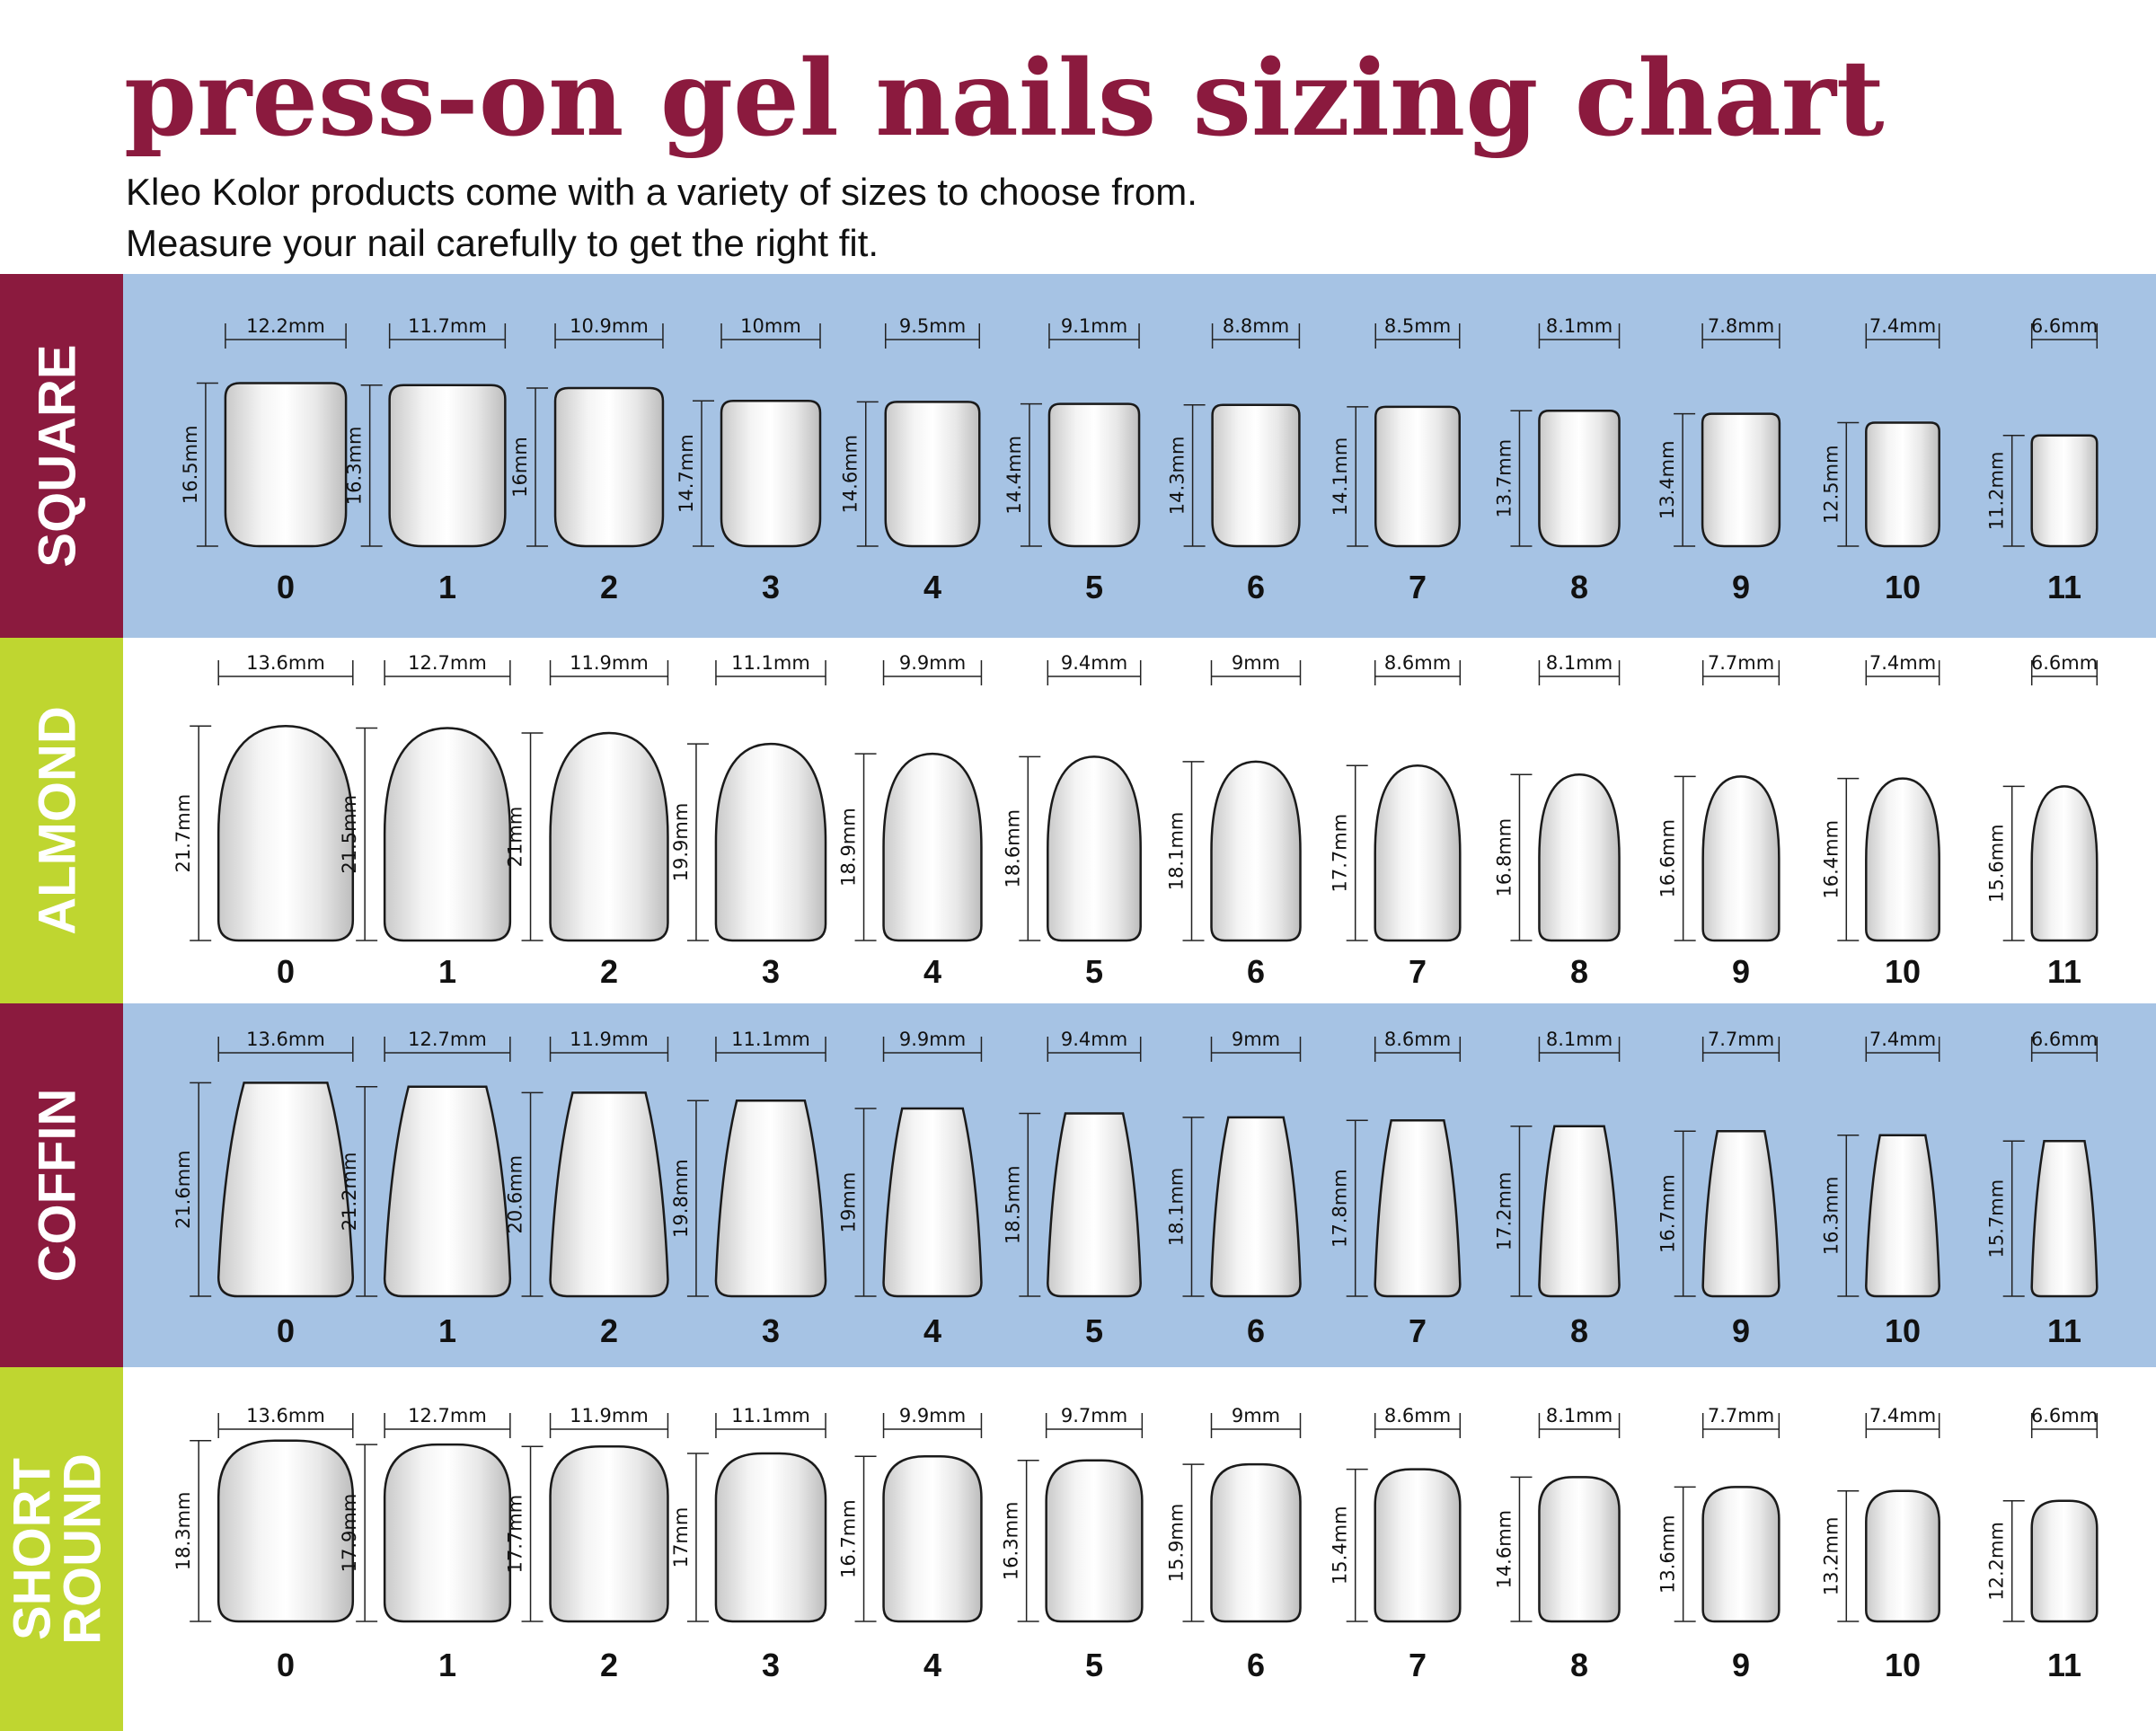 Image resolution: width=2156 pixels, height=1731 pixels. What do you see at coordinates (2043, 821) in the screenshot?
I see `nail-group: 6.6mm 15.6mm 11` at bounding box center [2043, 821].